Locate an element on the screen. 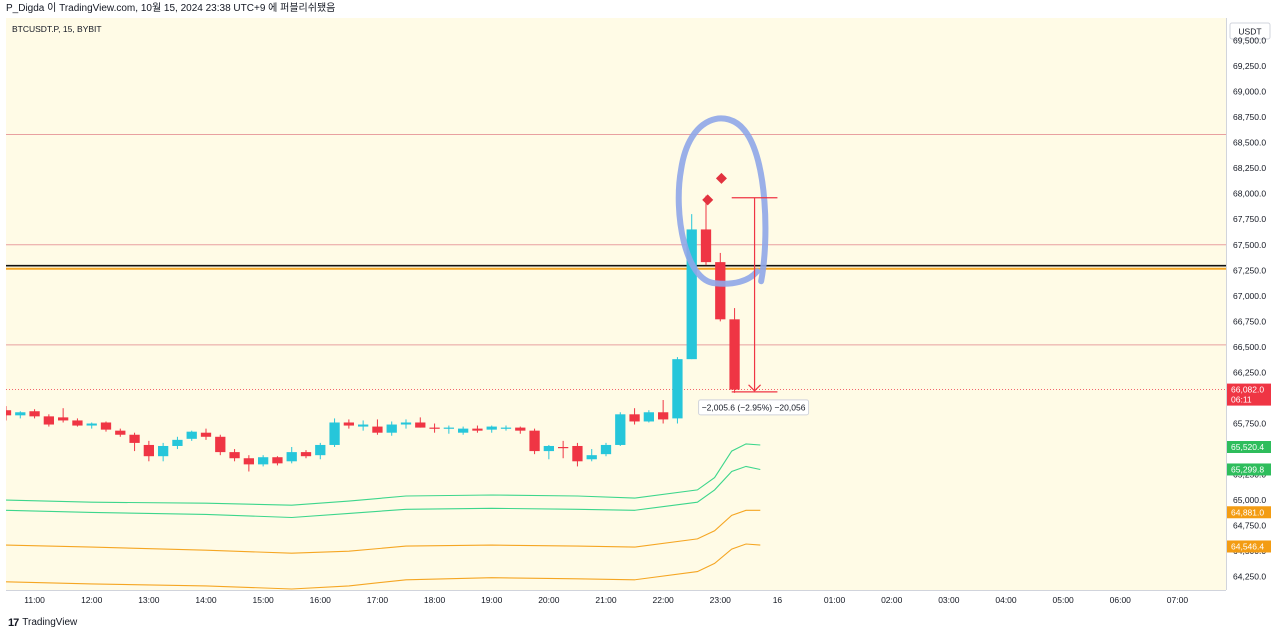 The image size is (1280, 634). x-tick-label: 03:00 is located at coordinates (949, 600).